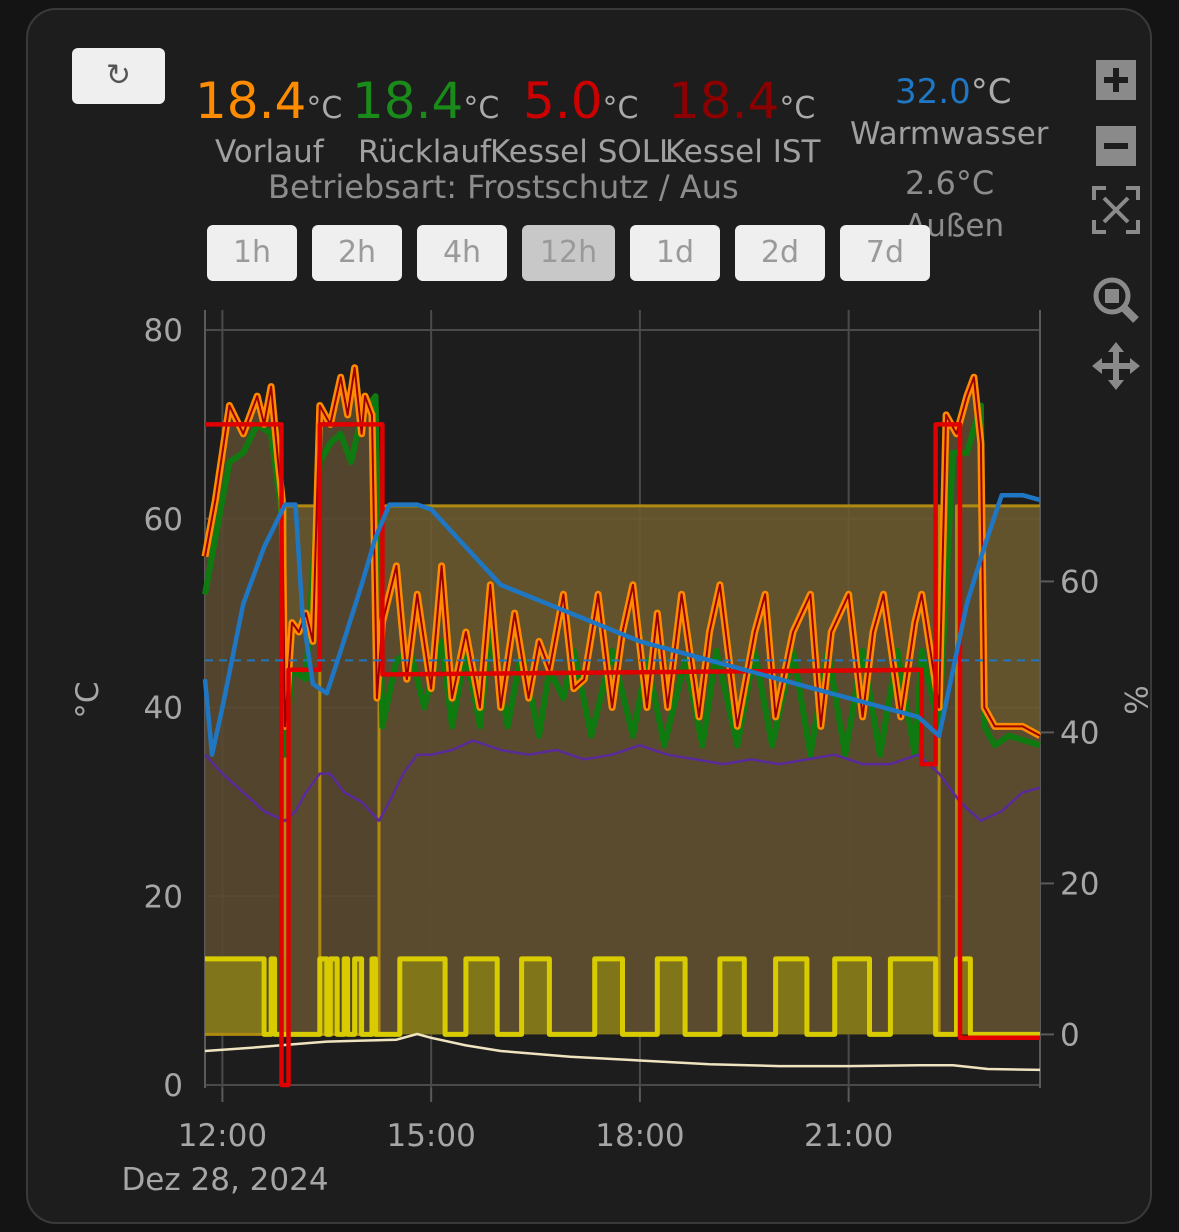  What do you see at coordinates (622, 1052) in the screenshot?
I see `aussen-line` at bounding box center [622, 1052].